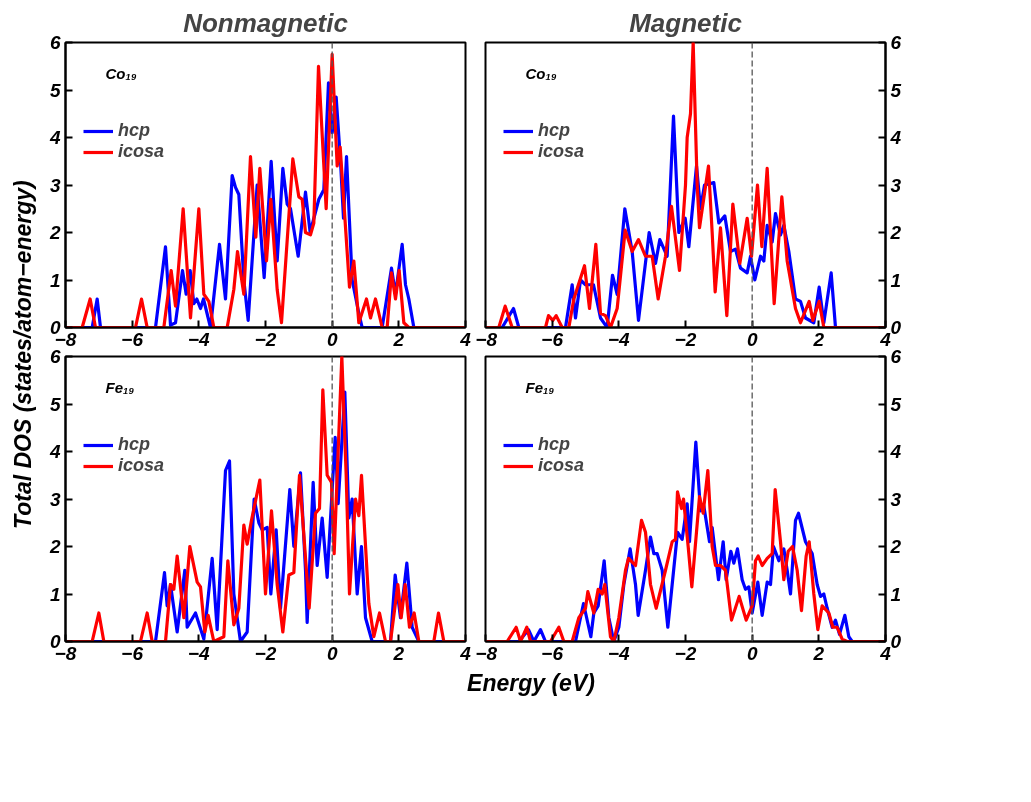 Image resolution: width=1031 pixels, height=802 pixels. What do you see at coordinates (22, 355) in the screenshot?
I see `y-axis-title: Total DOS (states/atom−energy)` at bounding box center [22, 355].